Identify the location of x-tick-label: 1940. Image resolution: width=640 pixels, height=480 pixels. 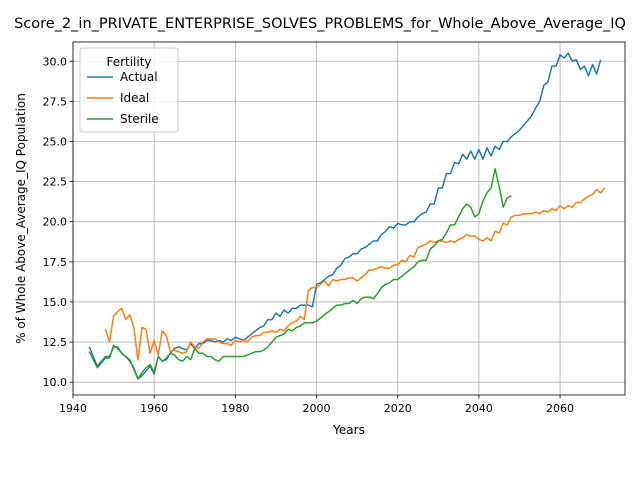
(73, 408).